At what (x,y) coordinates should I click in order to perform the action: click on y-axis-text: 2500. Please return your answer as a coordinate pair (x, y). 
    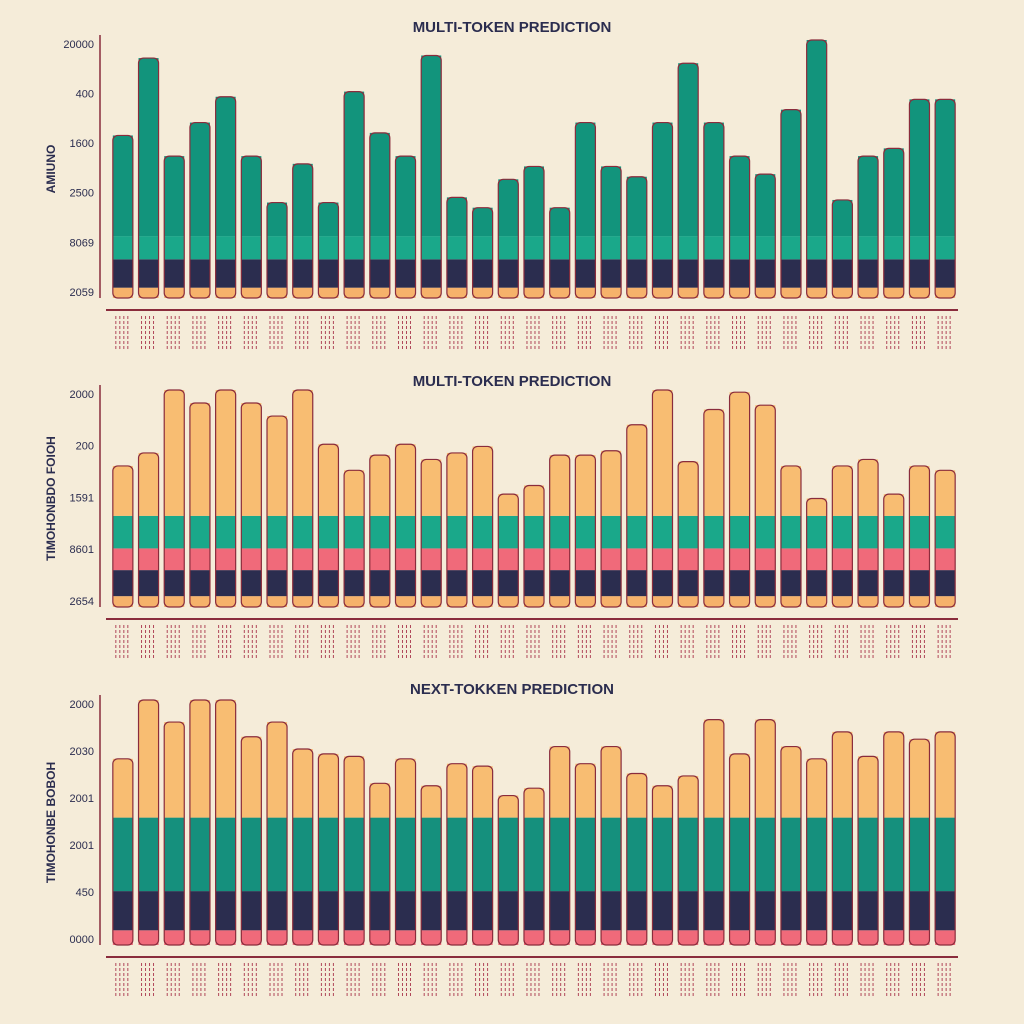
    Looking at the image, I should click on (82, 194).